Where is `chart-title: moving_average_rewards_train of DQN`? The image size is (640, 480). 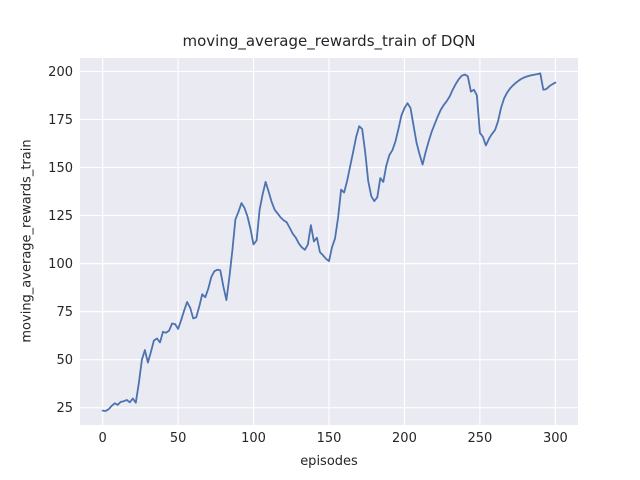 chart-title: moving_average_rewards_train of DQN is located at coordinates (329, 41).